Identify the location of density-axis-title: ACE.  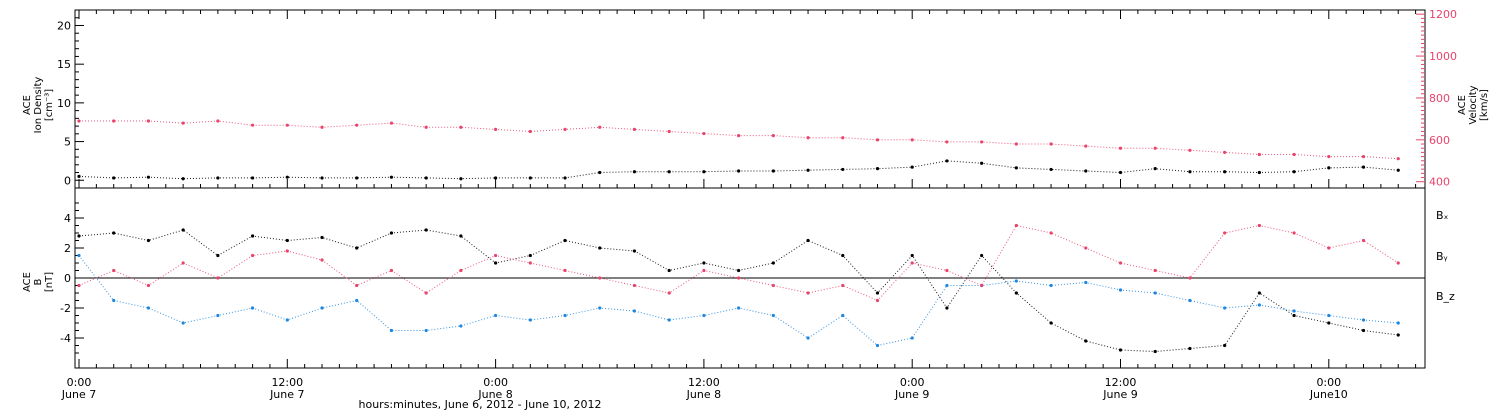
(27, 105).